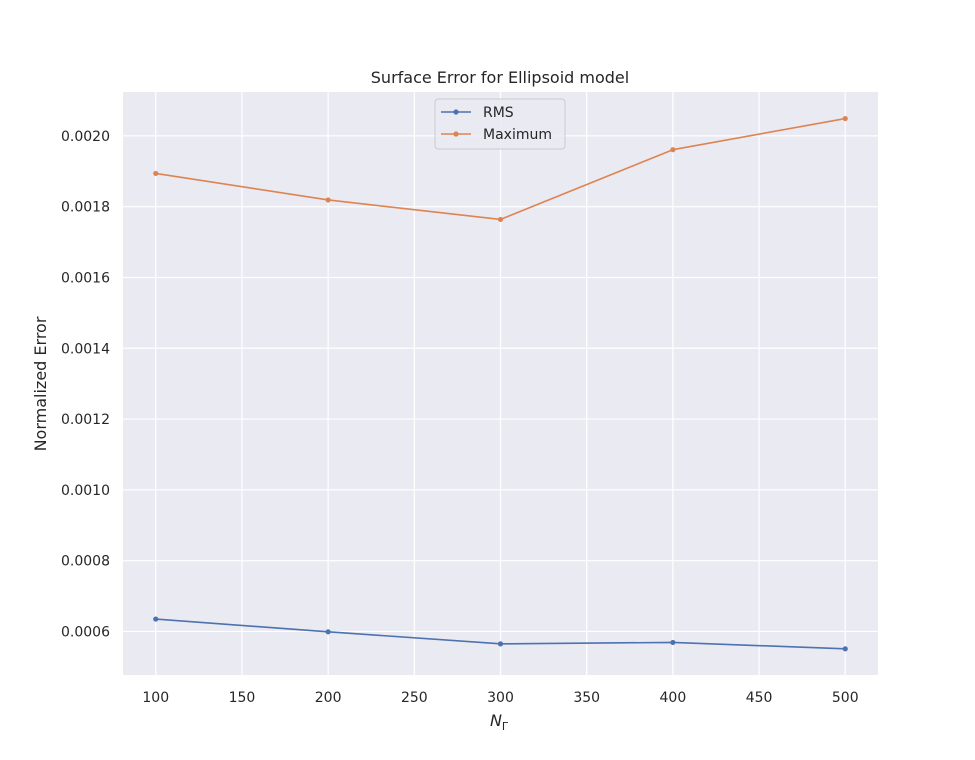  What do you see at coordinates (85, 562) in the screenshot?
I see `y-tick-label: 0.0008` at bounding box center [85, 562].